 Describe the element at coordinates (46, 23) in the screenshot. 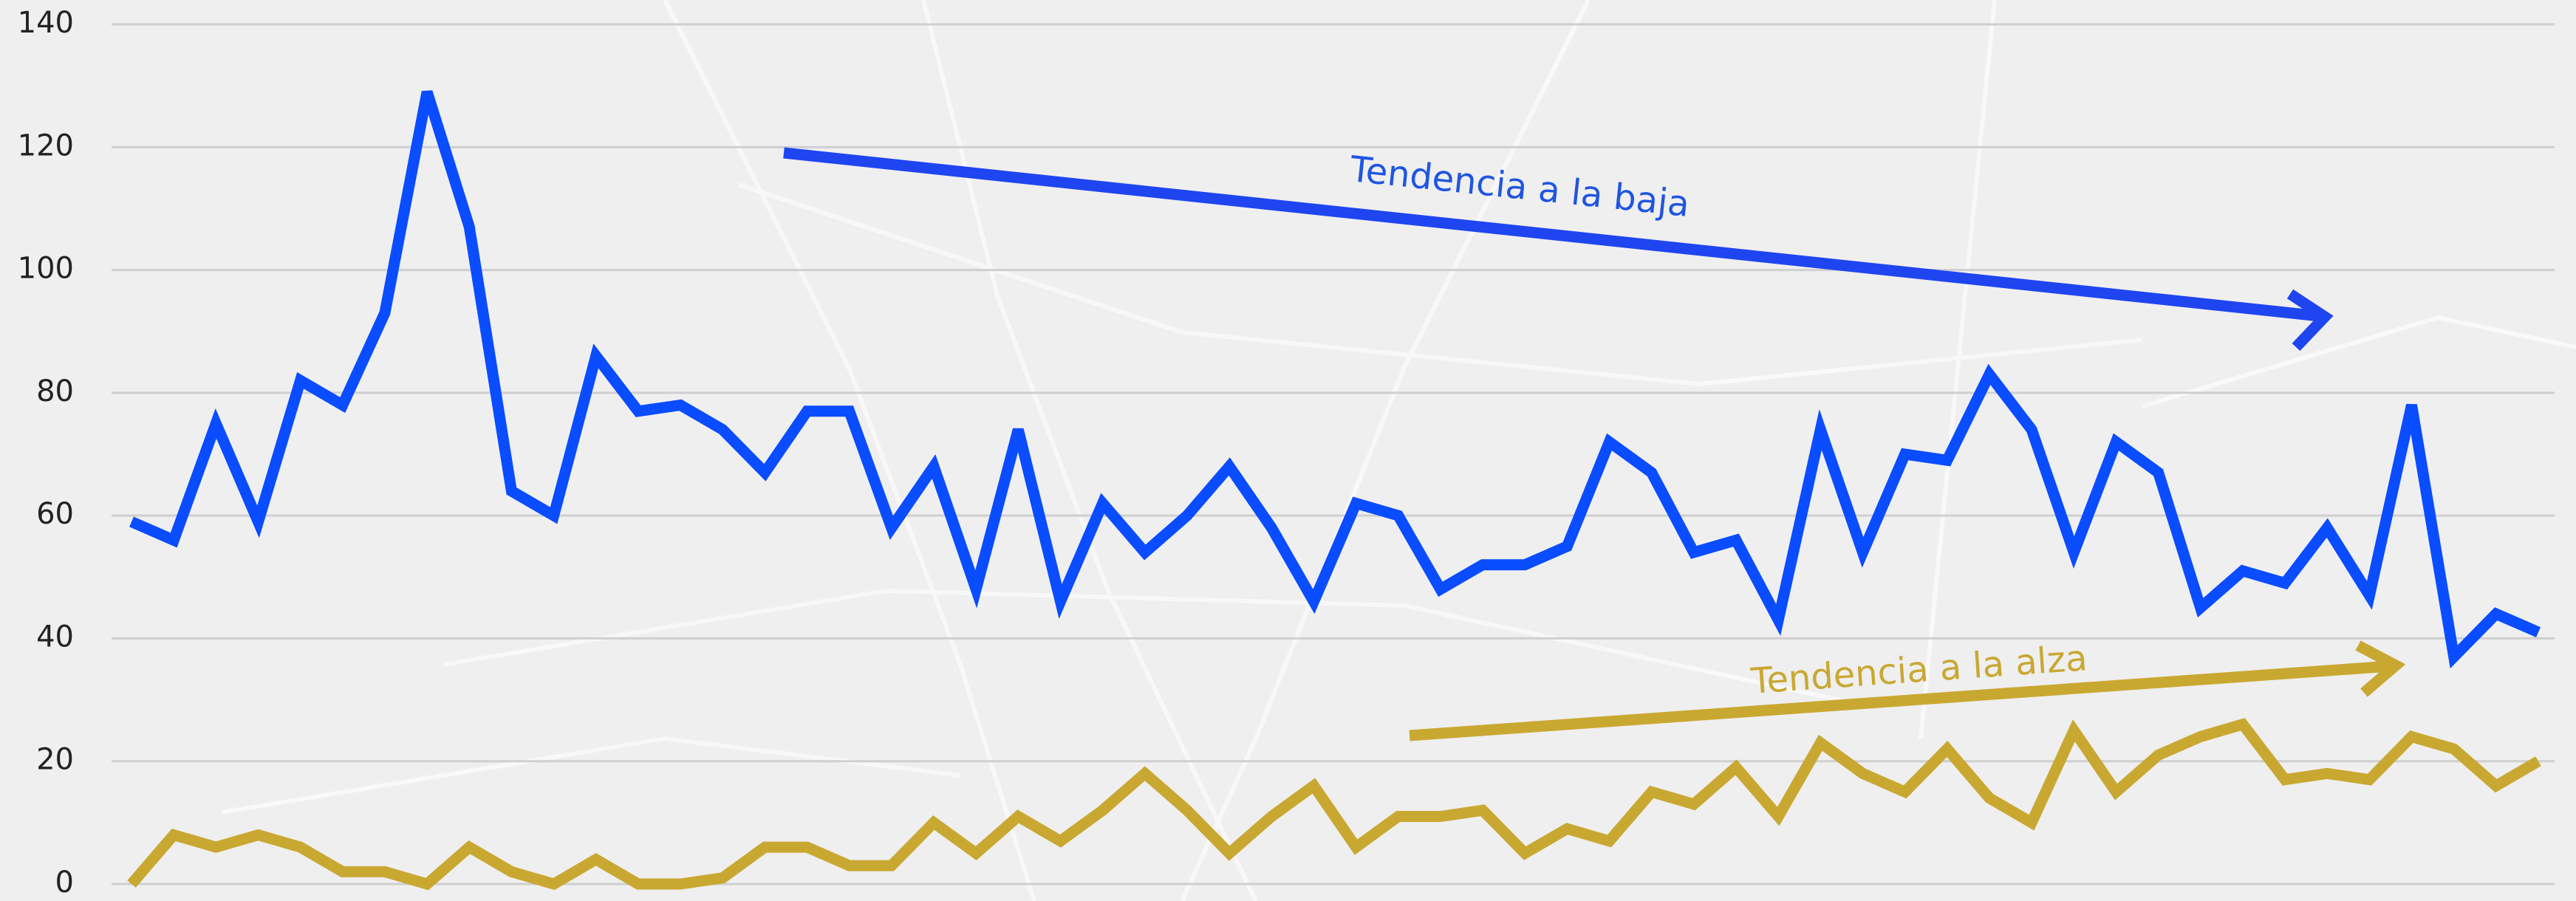

I see `y-tick-label: 140` at that location.